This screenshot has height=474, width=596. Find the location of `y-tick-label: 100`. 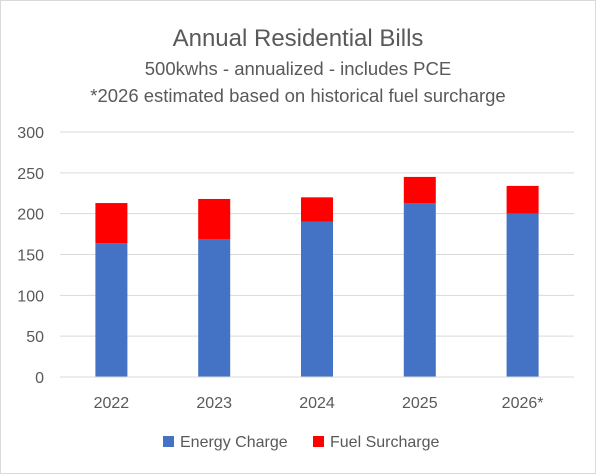

y-tick-label: 100 is located at coordinates (30, 296).